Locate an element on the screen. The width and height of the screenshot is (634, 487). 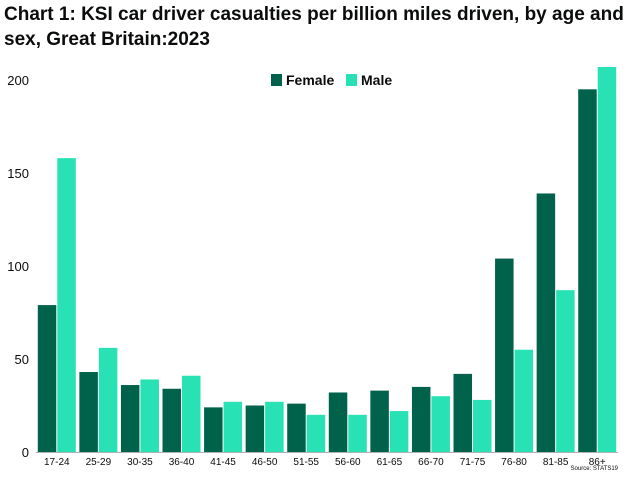
source-note: Source: STATS19 is located at coordinates (595, 469).